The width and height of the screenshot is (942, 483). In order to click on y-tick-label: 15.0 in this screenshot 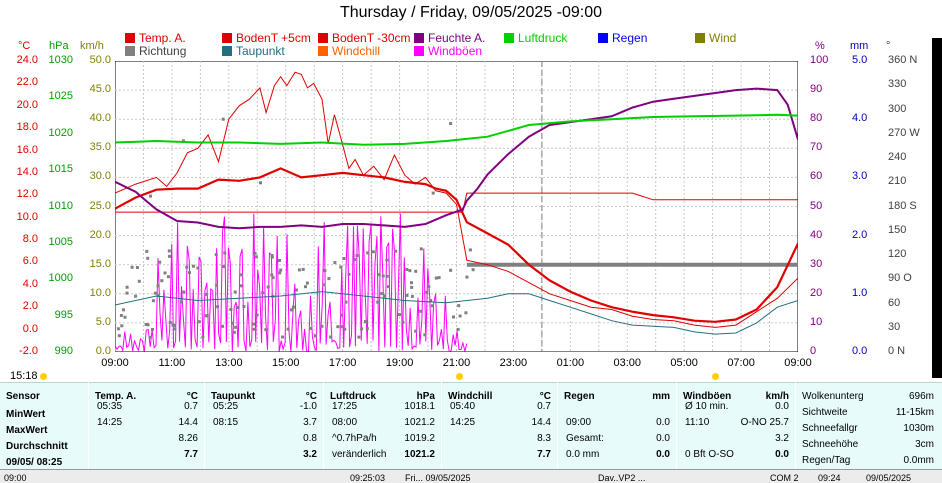, I will do `click(100, 263)`.